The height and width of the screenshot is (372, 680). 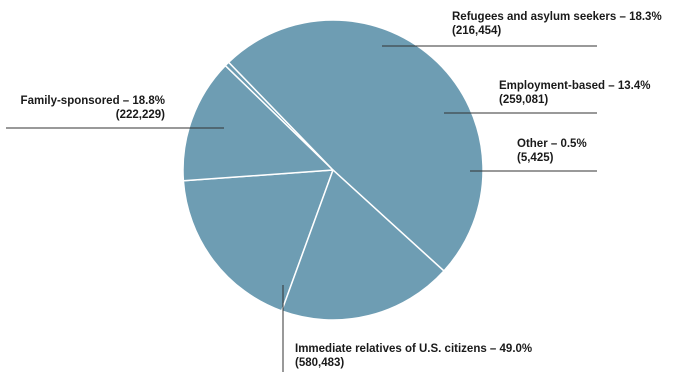 I want to click on slice-value-immediate-relatives-of-u-s-citizens: (580,483), so click(x=319, y=363).